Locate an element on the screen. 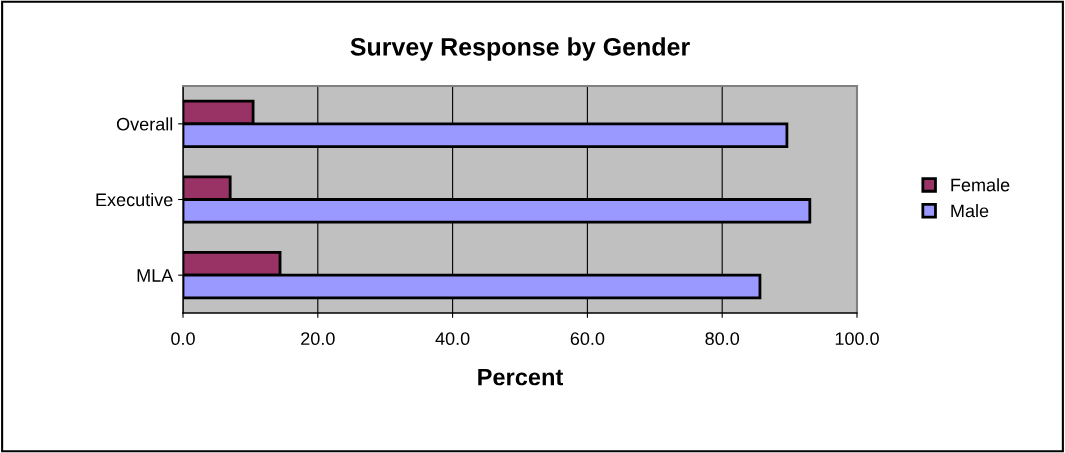 Image resolution: width=1065 pixels, height=453 pixels. chart-title: Survey Response by Gender is located at coordinates (520, 49).